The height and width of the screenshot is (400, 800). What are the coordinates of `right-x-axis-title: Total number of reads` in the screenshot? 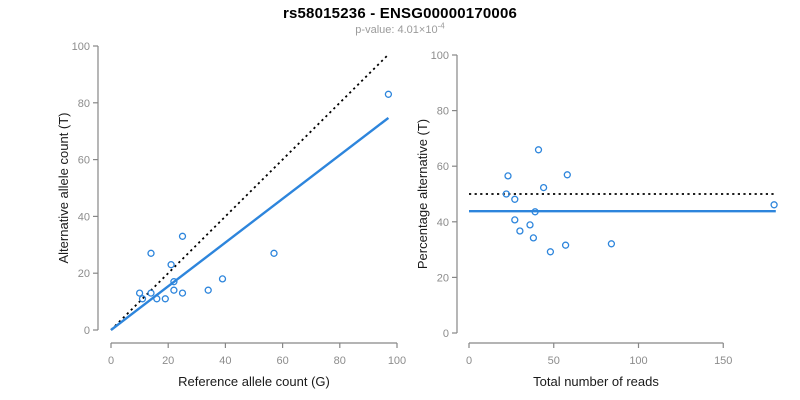 It's located at (596, 381).